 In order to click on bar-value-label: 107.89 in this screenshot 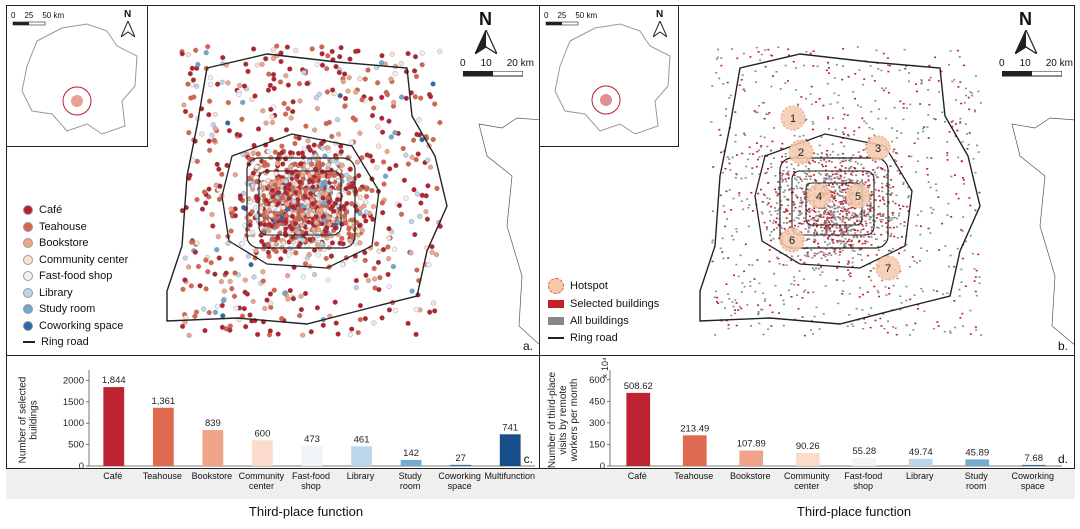, I will do `click(751, 443)`.